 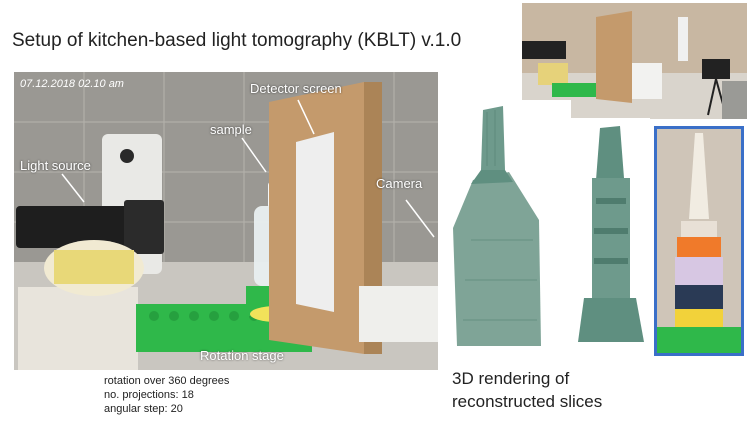 I want to click on label-rotation-stage: Rotation stage, so click(x=242, y=355).